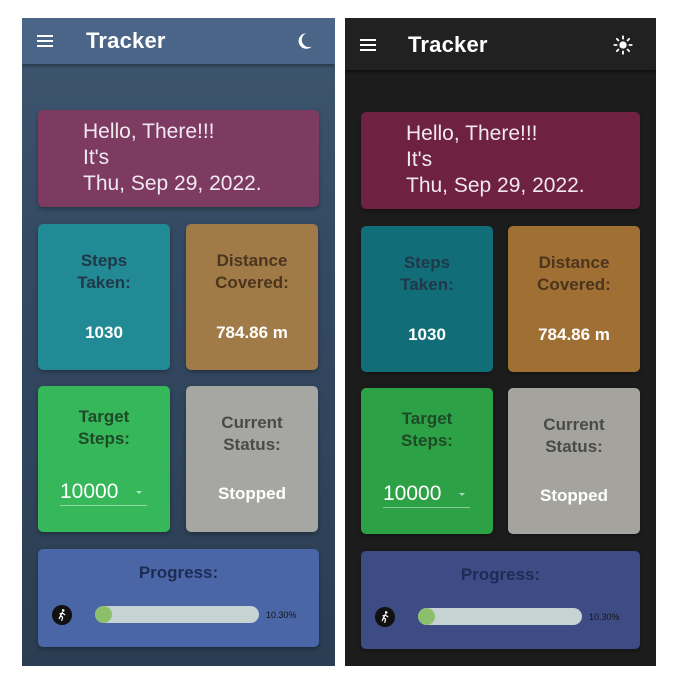  Describe the element at coordinates (623, 45) in the screenshot. I see `sun-icon` at that location.